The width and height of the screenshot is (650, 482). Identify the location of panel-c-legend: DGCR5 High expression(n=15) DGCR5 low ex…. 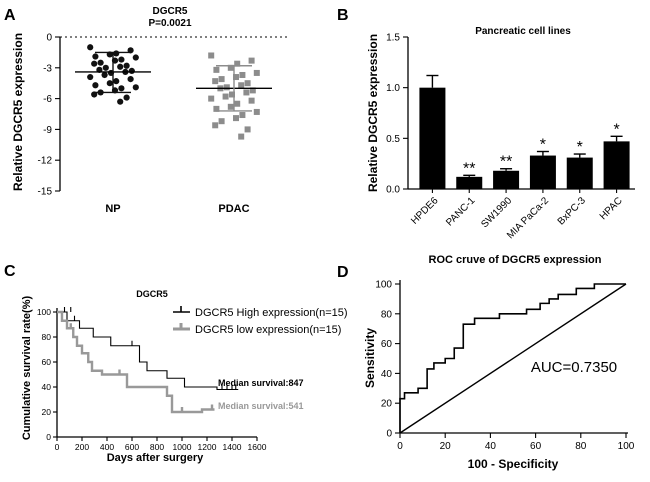
(260, 321).